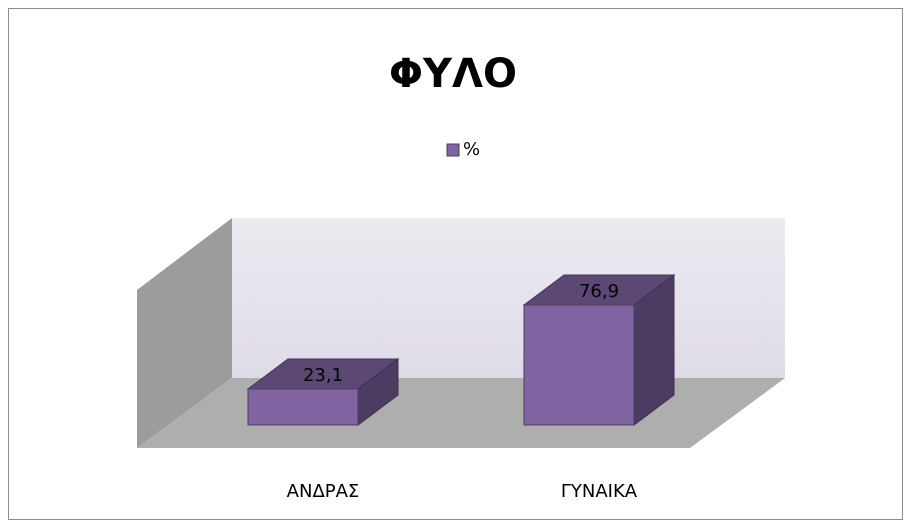  I want to click on floor, so click(461, 413).